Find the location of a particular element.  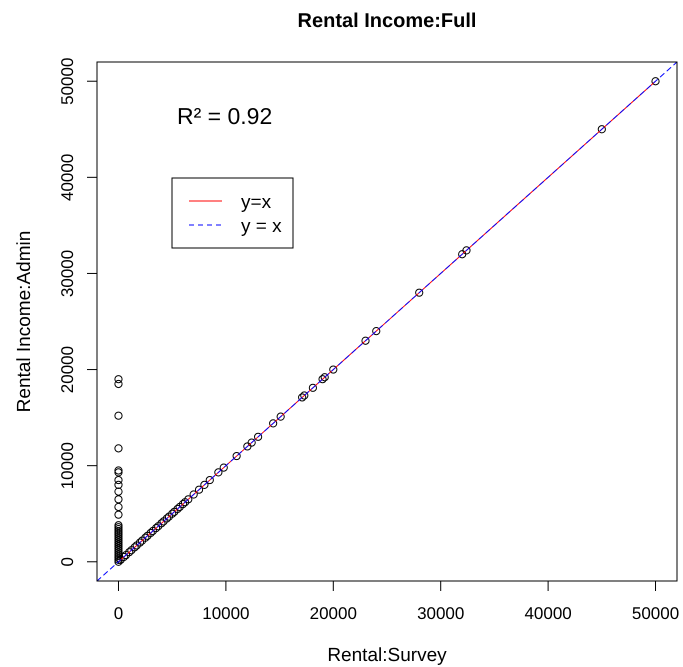

y-tick-label: 10000 is located at coordinates (67, 466).